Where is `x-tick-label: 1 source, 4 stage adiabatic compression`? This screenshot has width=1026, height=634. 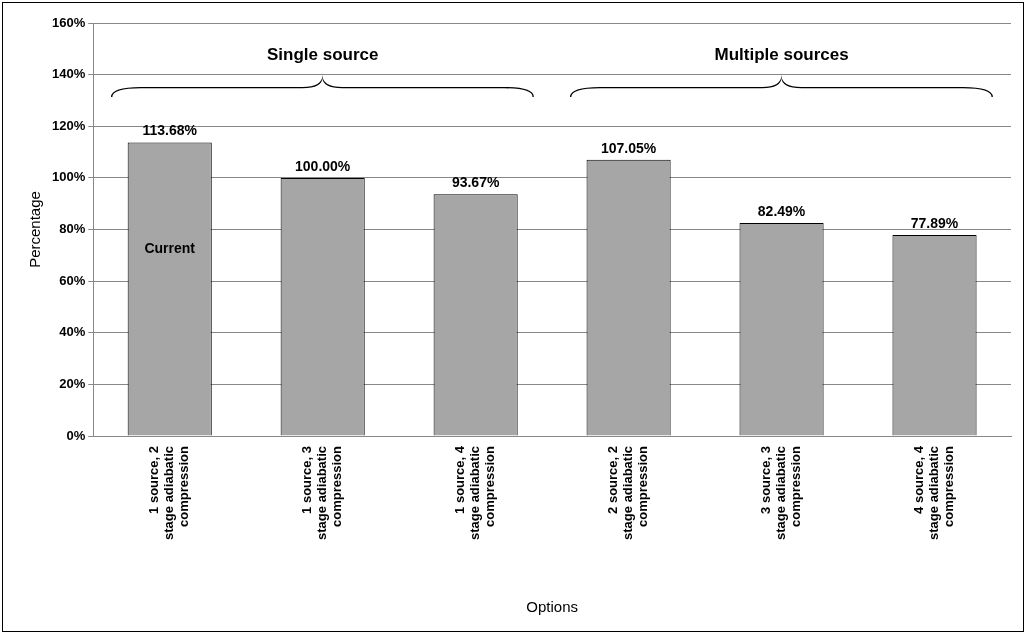 x-tick-label: 1 source, 4 stage adiabatic compression is located at coordinates (475, 492).